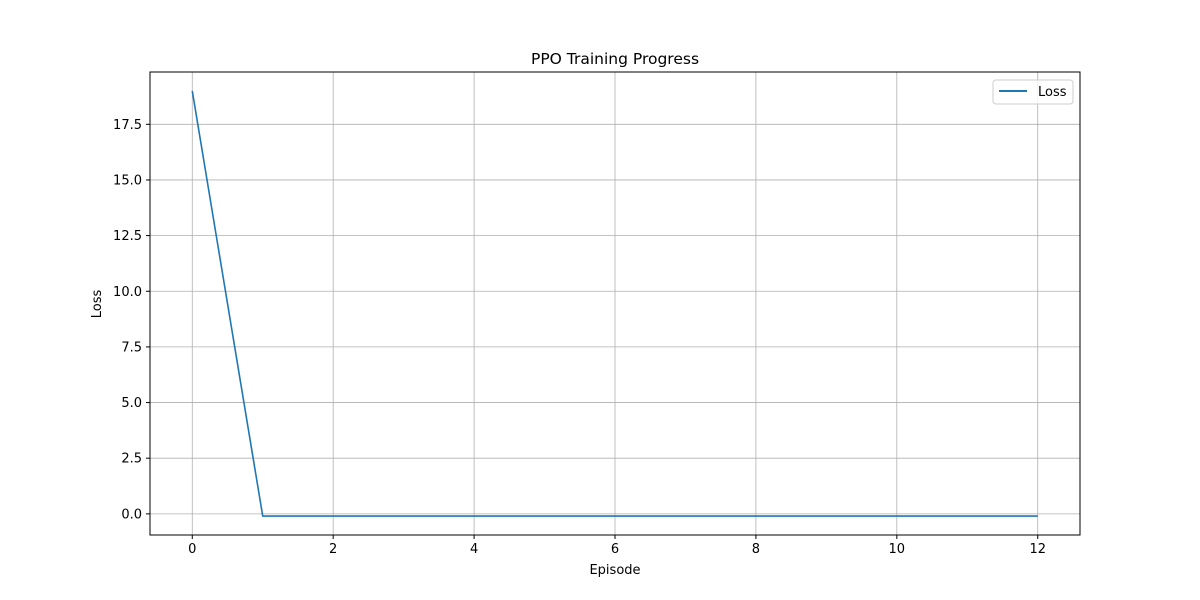 This screenshot has height=600, width=1200. Describe the element at coordinates (756, 549) in the screenshot. I see `x-tick-label: 8` at that location.